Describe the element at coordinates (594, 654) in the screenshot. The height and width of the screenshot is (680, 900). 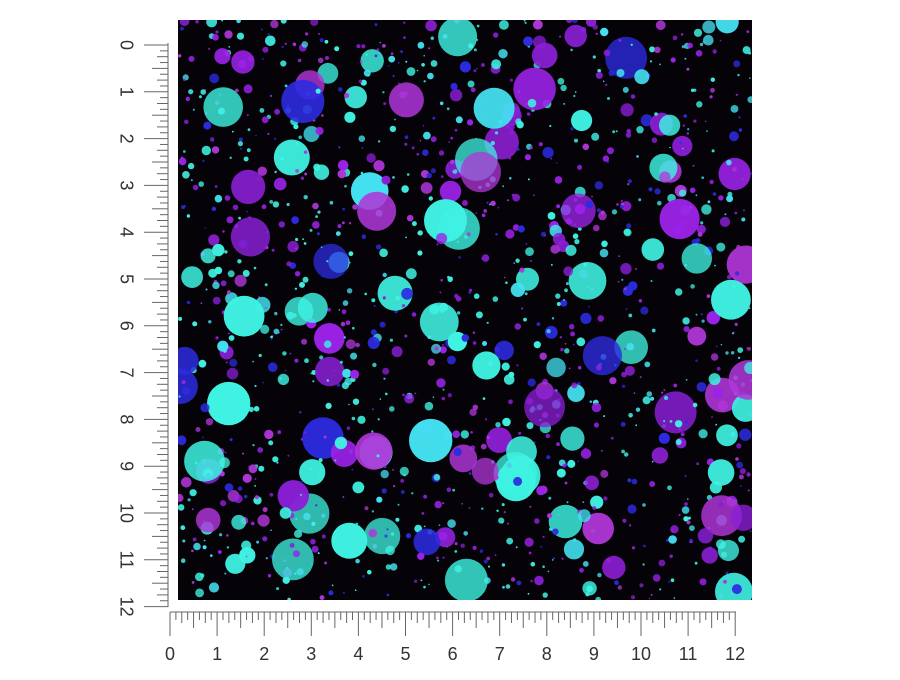
I see `x-ruler-label: 9` at that location.